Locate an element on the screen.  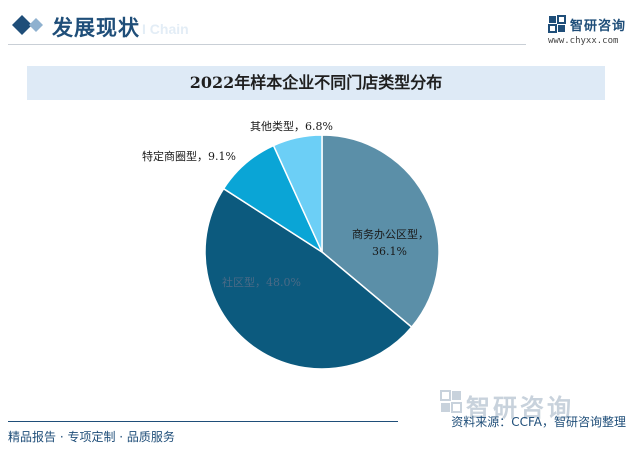
header-divider is located at coordinates (267, 44).